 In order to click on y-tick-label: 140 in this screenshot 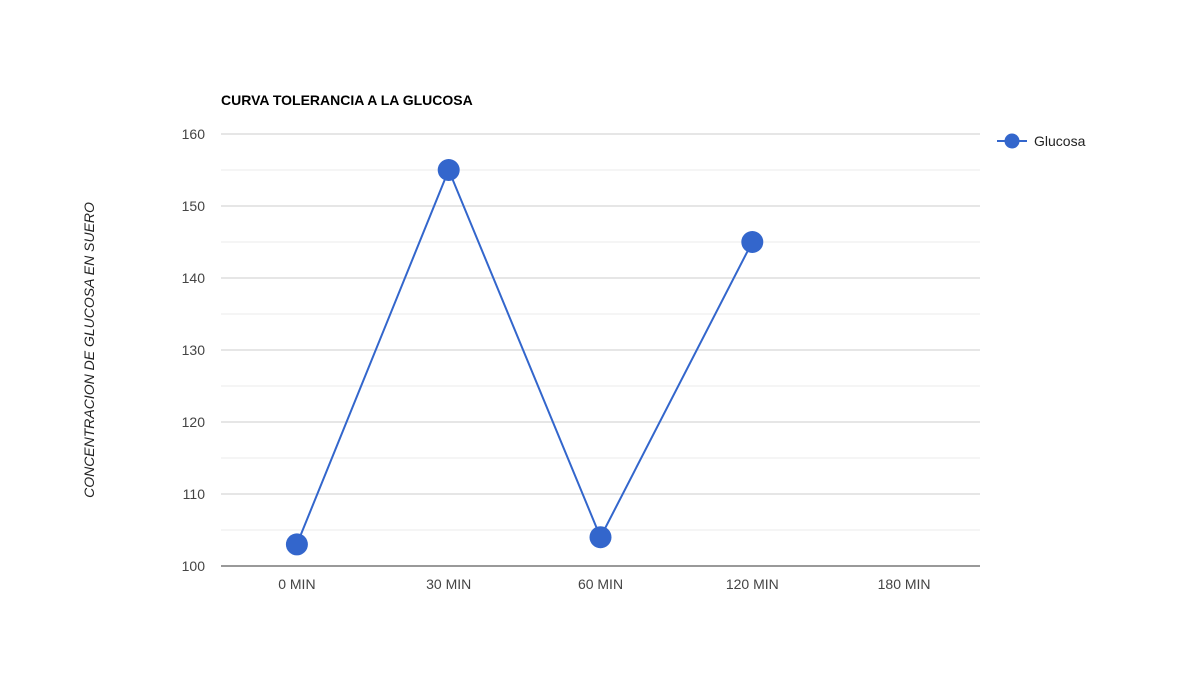, I will do `click(194, 278)`.